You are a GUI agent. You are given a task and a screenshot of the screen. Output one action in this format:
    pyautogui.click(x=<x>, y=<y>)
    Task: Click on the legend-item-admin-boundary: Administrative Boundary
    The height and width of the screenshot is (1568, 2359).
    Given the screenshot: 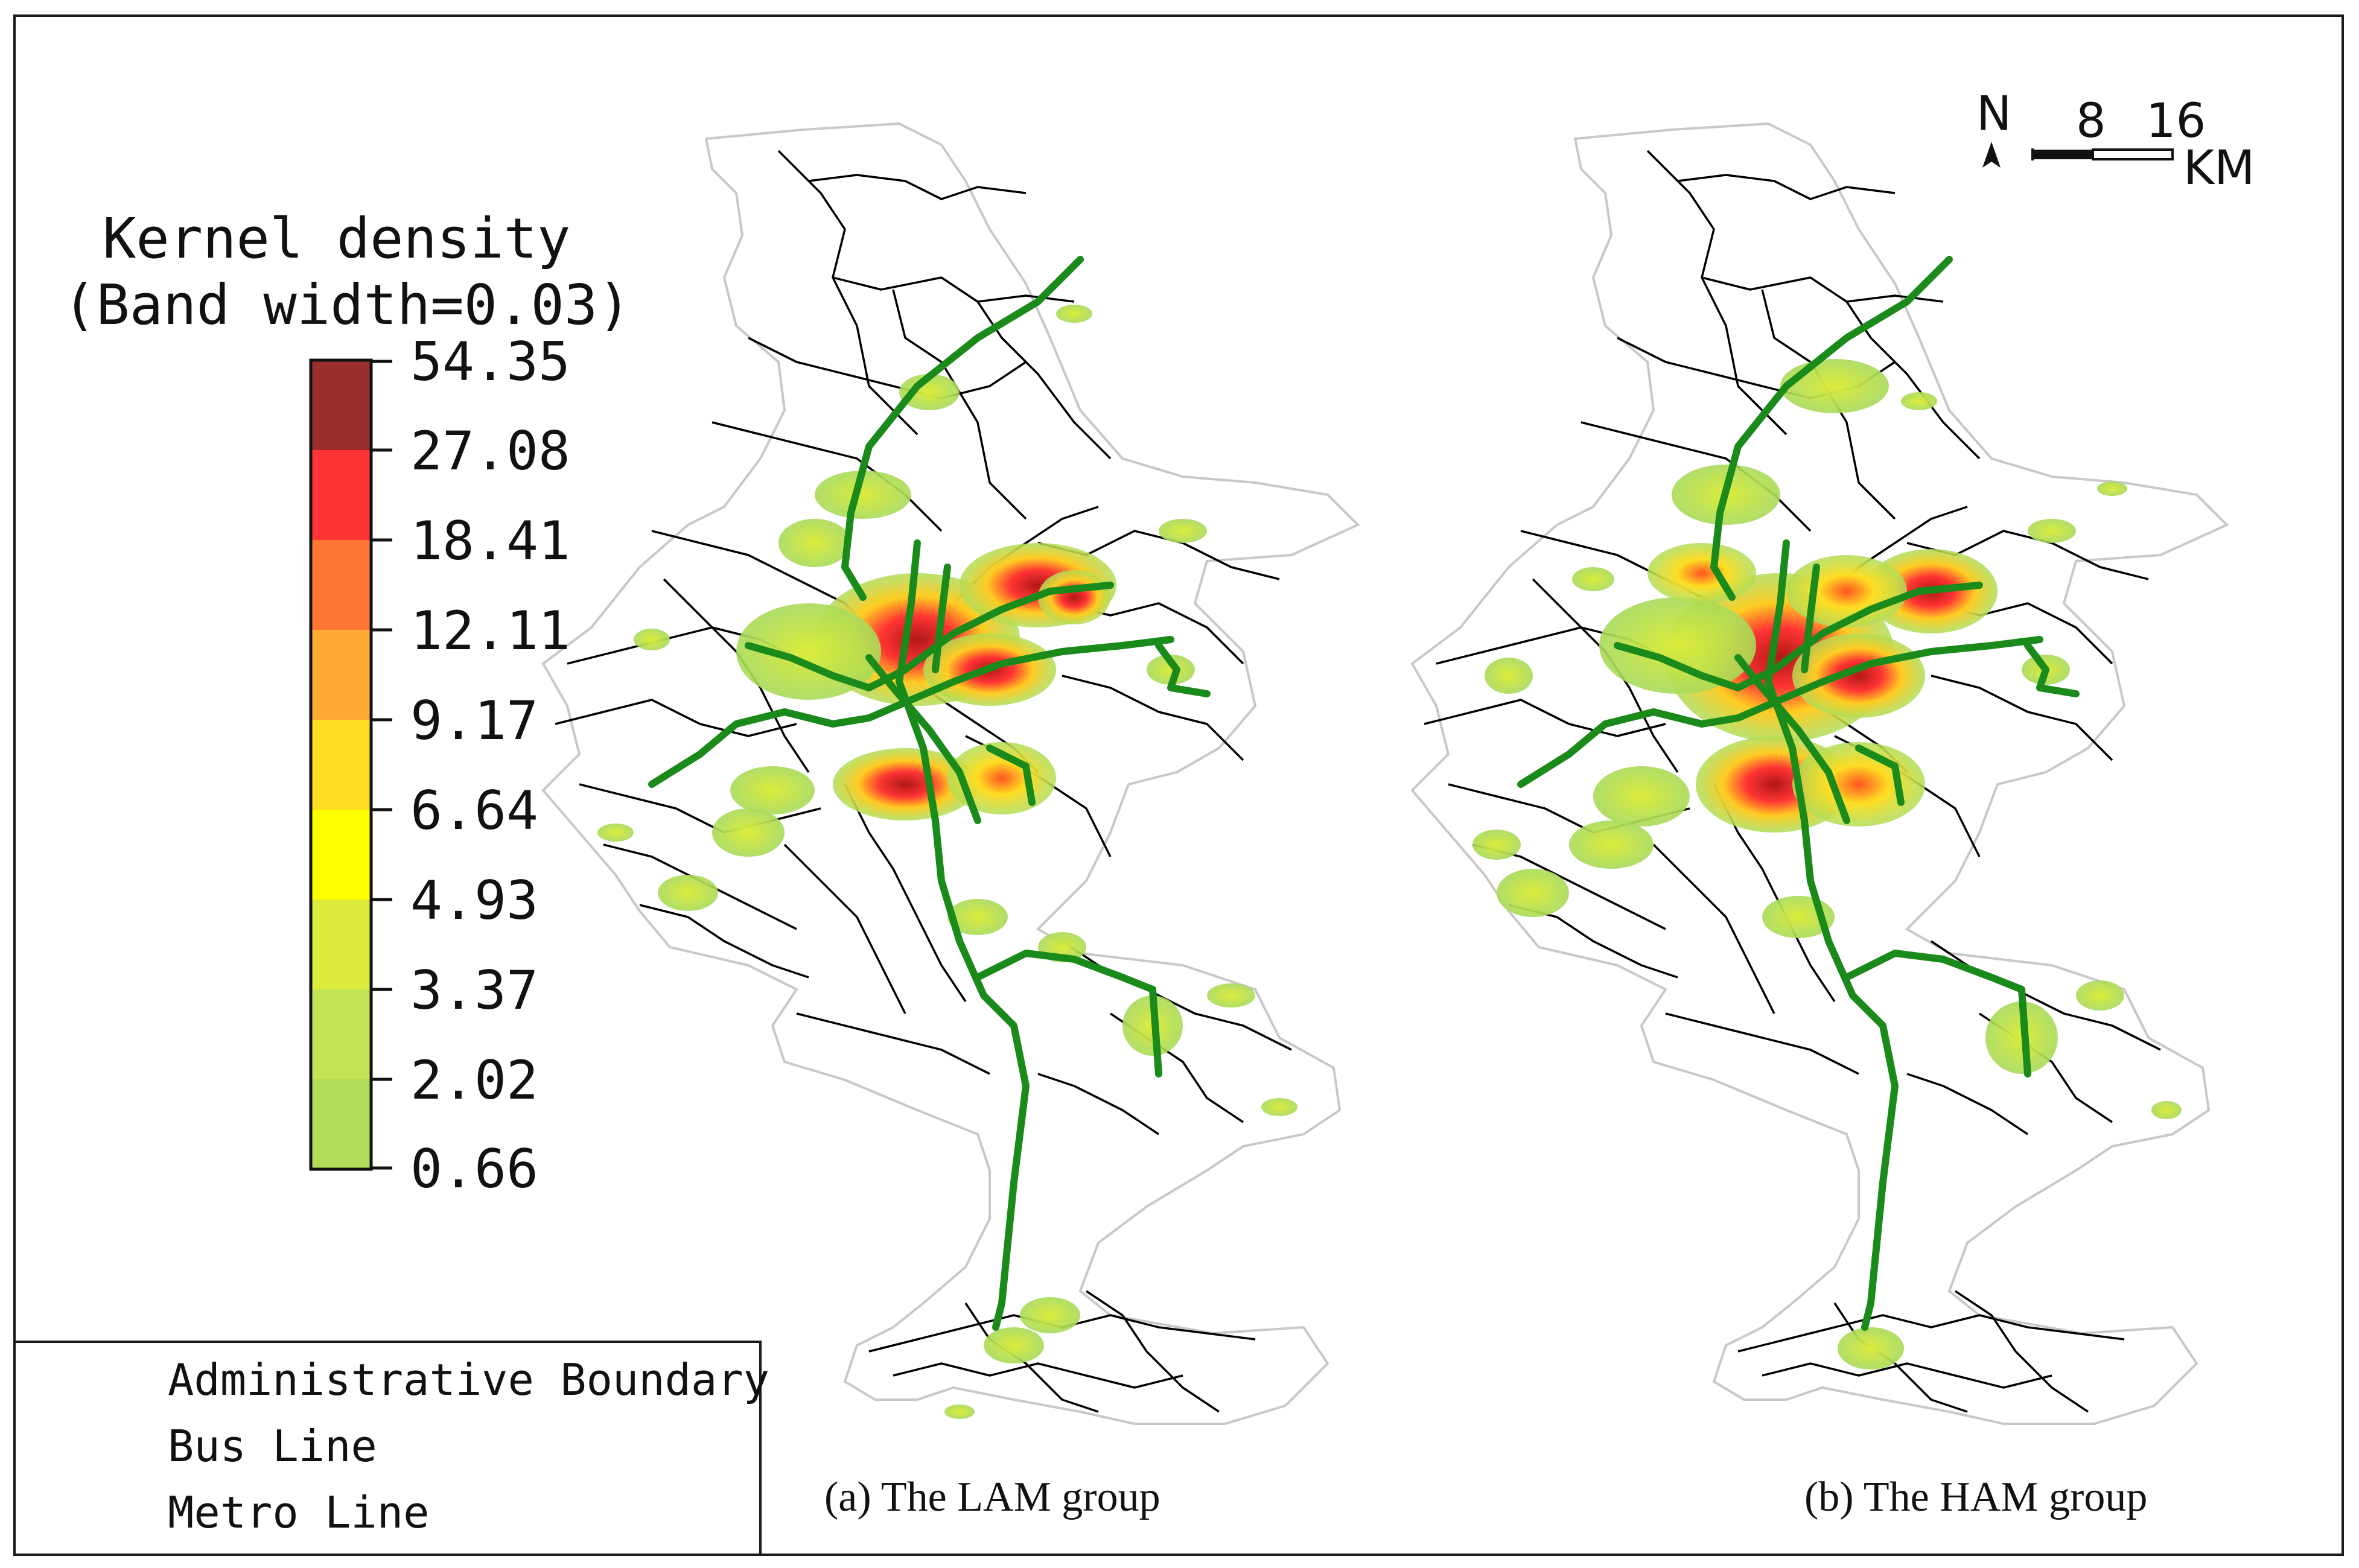 What is the action you would take?
    pyautogui.click(x=393, y=1380)
    